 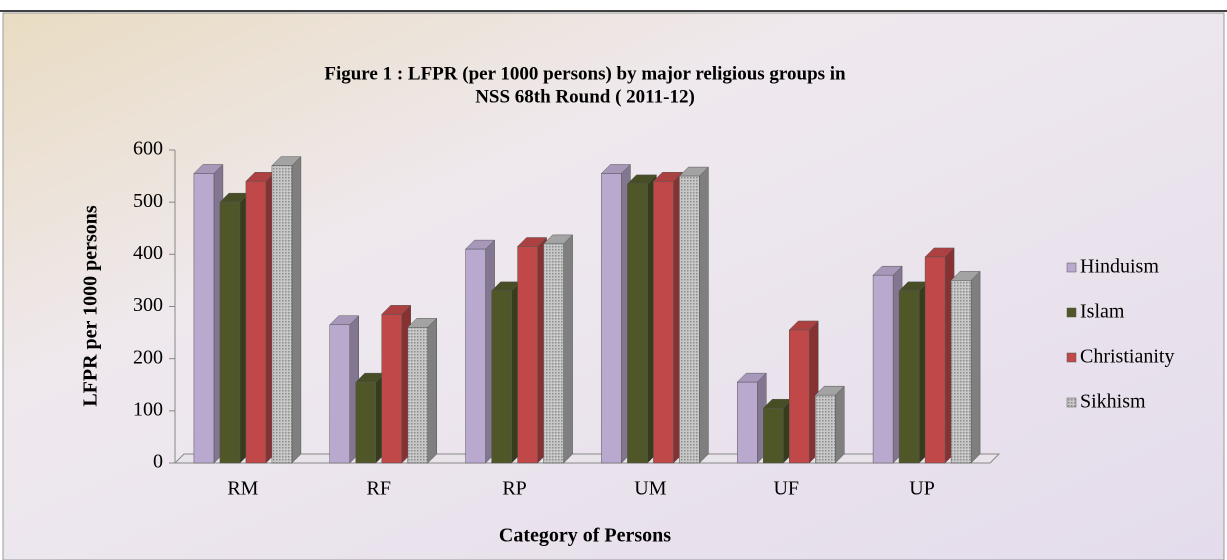 What do you see at coordinates (514, 489) in the screenshot?
I see `x-tick-label: RP` at bounding box center [514, 489].